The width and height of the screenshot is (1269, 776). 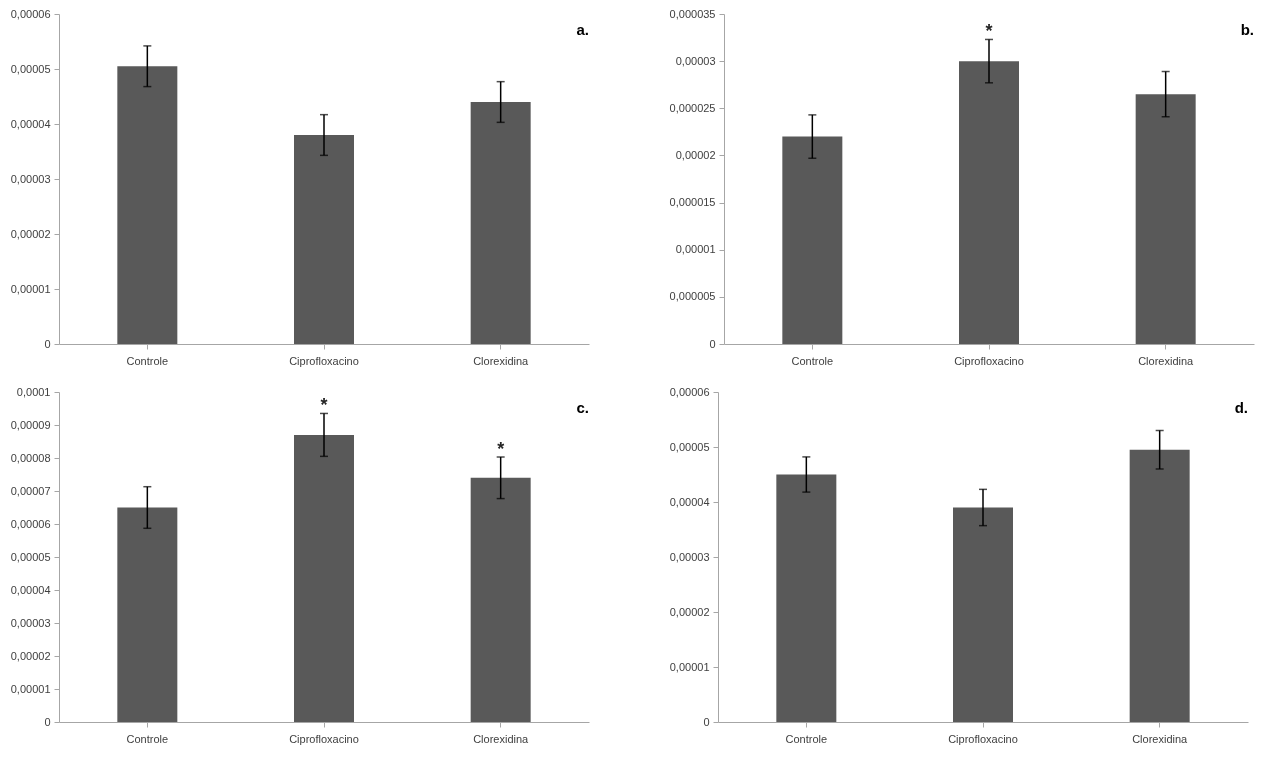 I want to click on y-tick-label: 0,00008, so click(x=30, y=457).